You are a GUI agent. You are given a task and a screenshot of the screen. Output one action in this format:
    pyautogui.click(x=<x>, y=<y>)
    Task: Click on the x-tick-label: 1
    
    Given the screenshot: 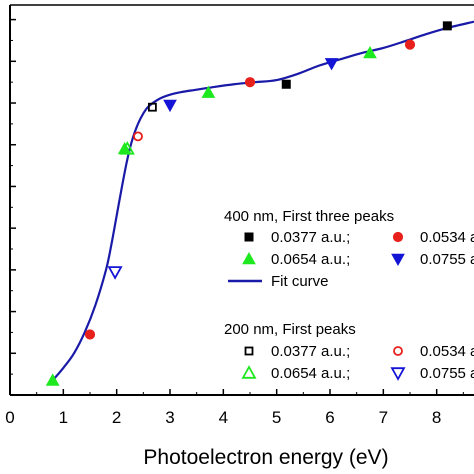 What is the action you would take?
    pyautogui.click(x=63, y=417)
    